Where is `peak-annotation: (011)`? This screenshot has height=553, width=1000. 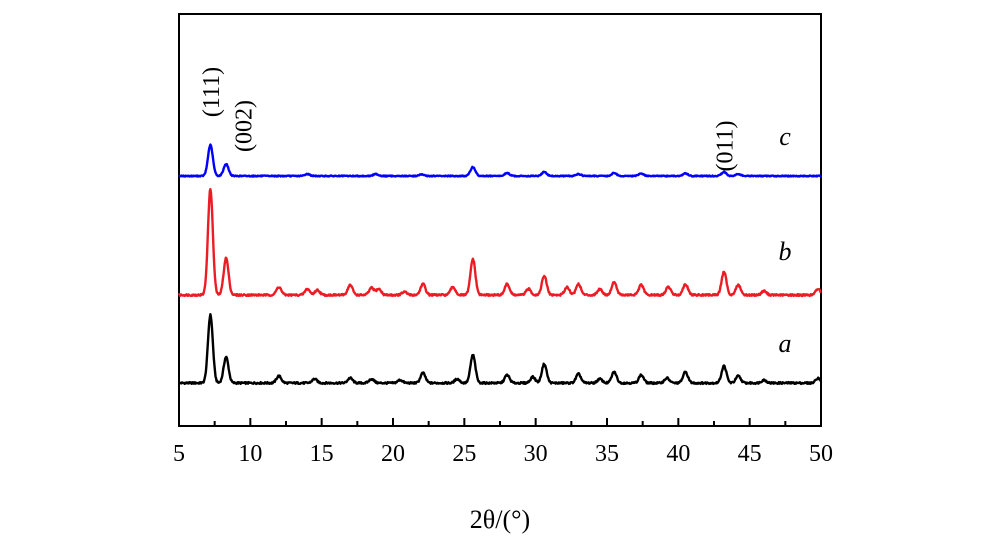 peak-annotation: (011) is located at coordinates (725, 145).